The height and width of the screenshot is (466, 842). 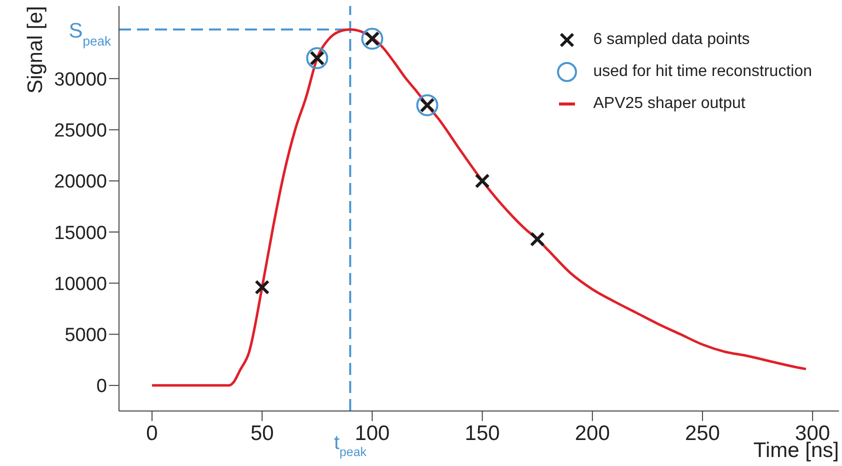 I want to click on y-tick-label: 0, so click(x=101, y=387).